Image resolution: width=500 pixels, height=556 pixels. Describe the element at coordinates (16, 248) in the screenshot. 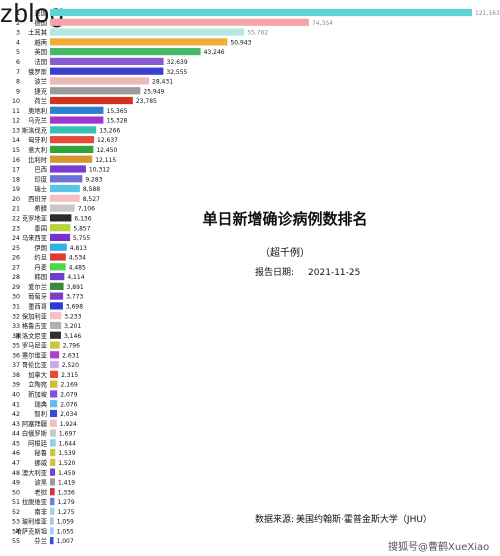

I see `rank-label: 25` at that location.